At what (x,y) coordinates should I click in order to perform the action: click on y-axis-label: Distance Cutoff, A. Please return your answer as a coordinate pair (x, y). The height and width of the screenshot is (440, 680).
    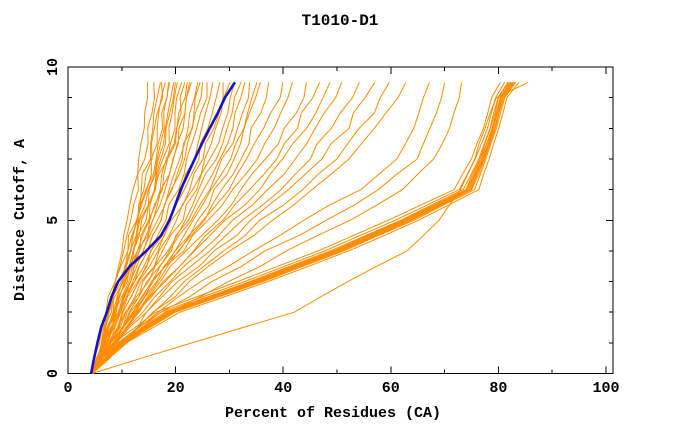
    Looking at the image, I should click on (20, 220).